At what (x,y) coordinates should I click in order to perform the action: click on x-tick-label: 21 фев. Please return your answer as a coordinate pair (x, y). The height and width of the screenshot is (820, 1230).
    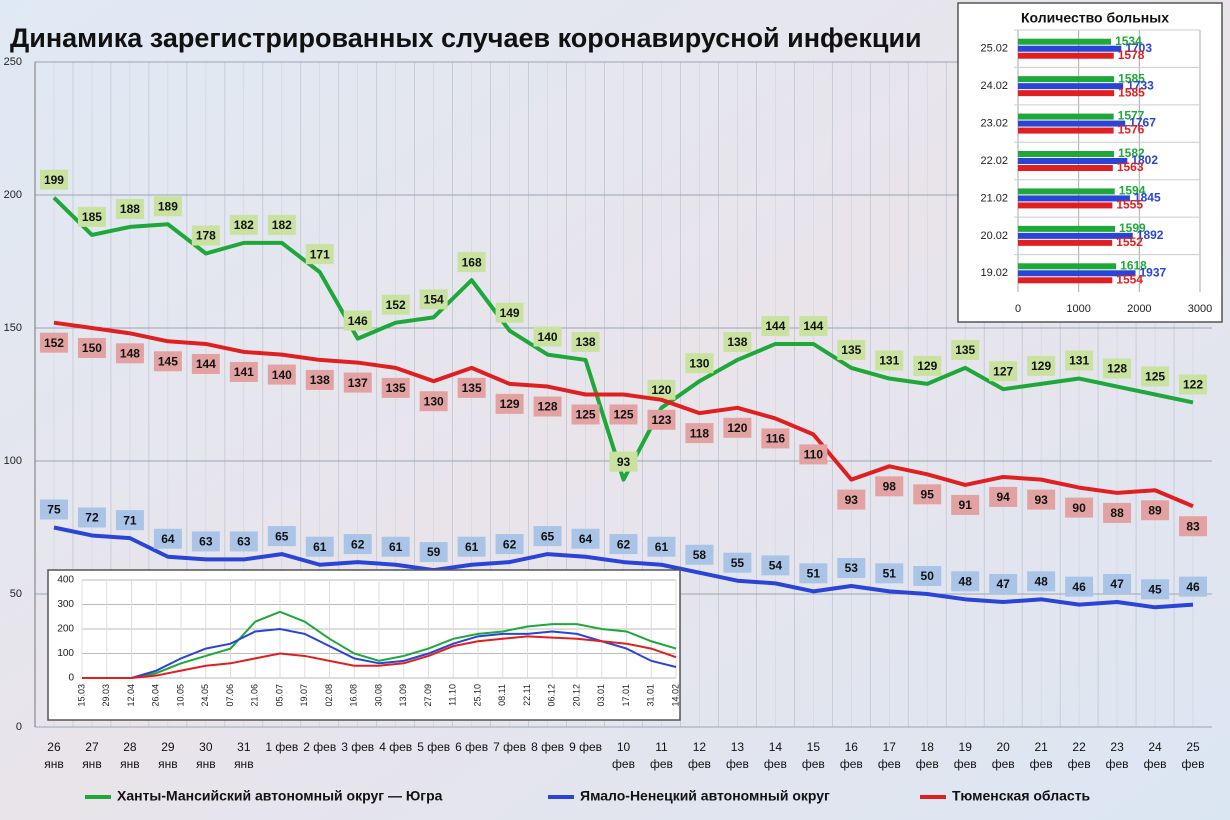
    Looking at the image, I should click on (1041, 755).